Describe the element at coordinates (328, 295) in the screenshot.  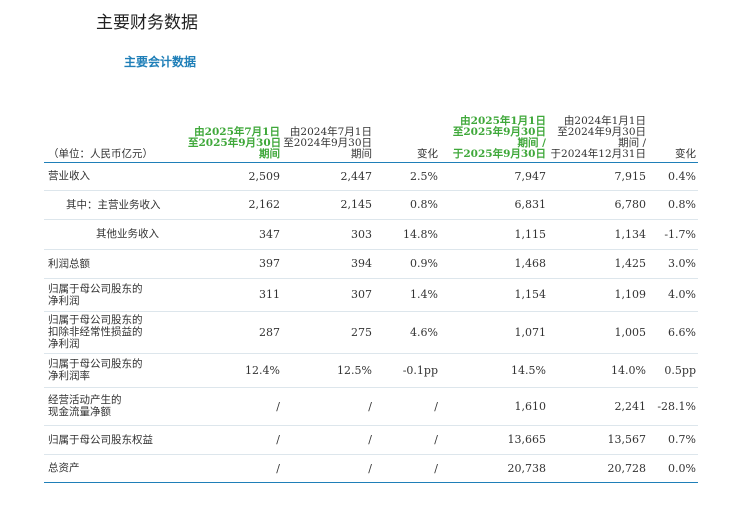
I see `cell-q3-2024: 307` at that location.